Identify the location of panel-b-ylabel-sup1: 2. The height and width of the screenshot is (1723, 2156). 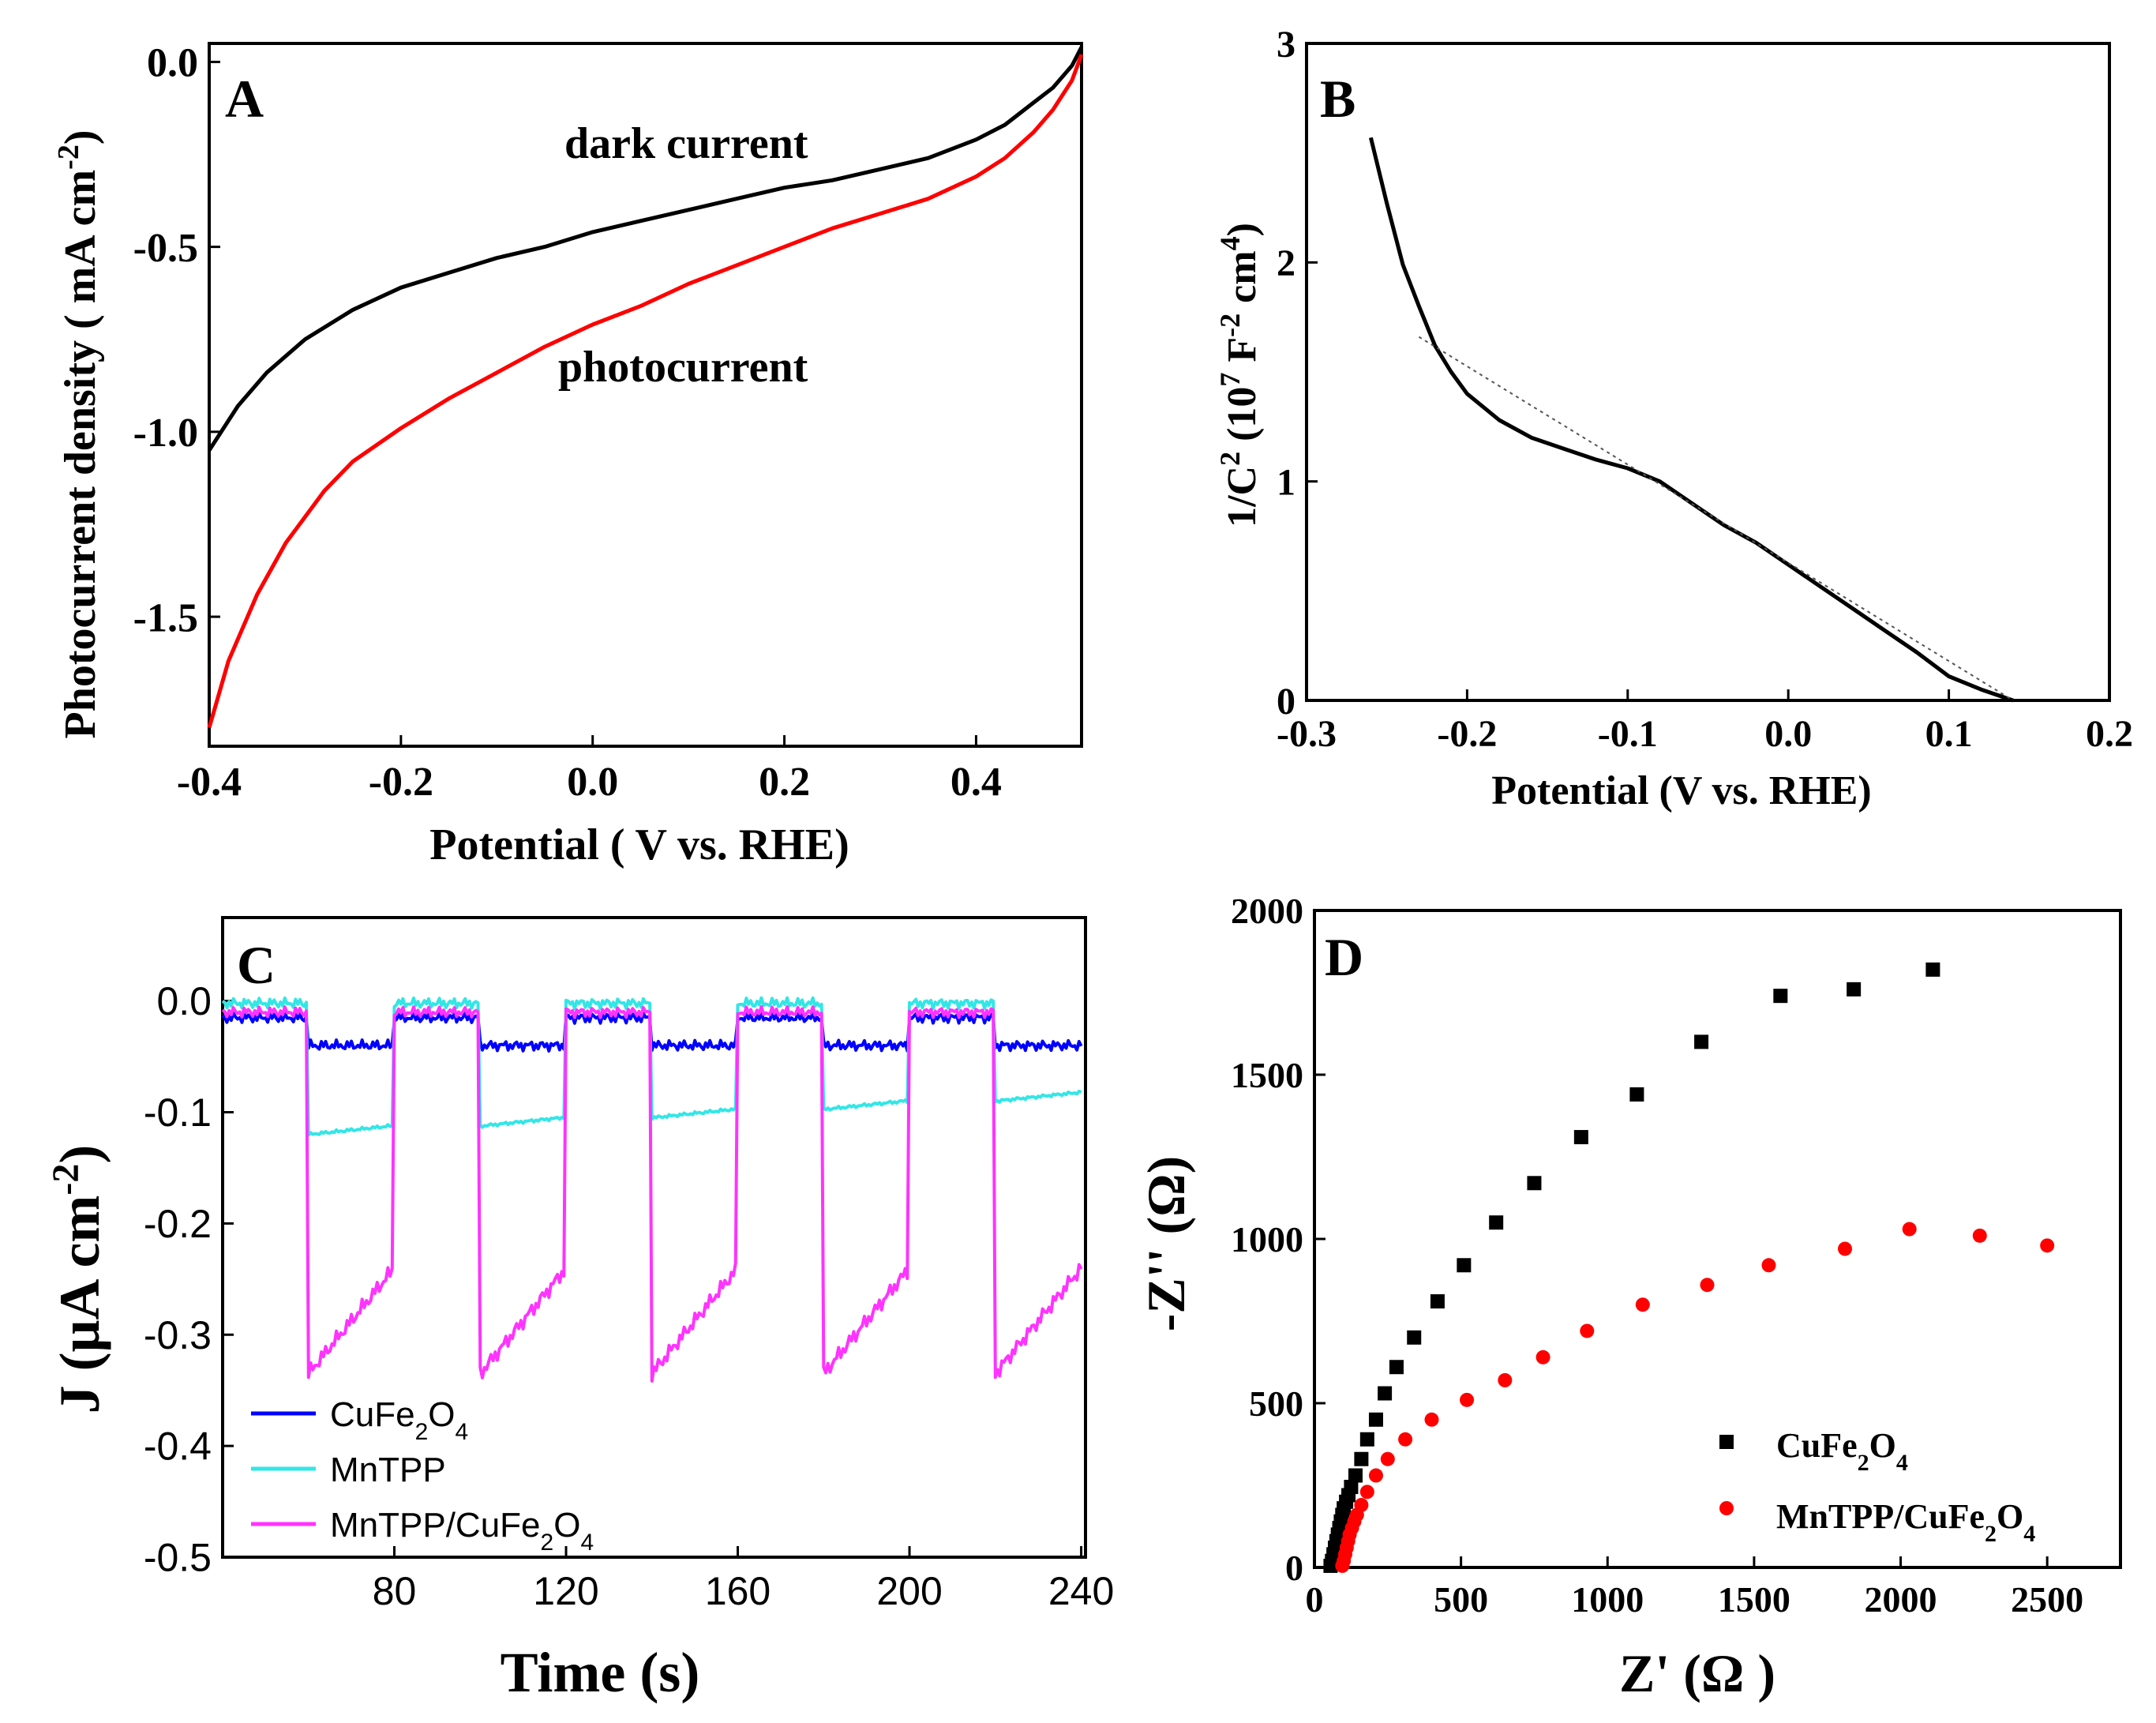
(1230, 459).